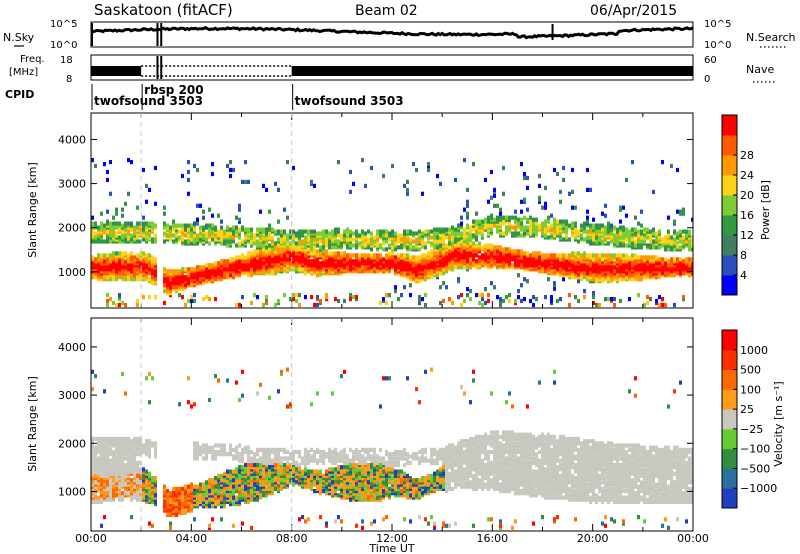 The height and width of the screenshot is (554, 800). What do you see at coordinates (707, 79) in the screenshot?
I see `nave-bottom-tick: 0` at bounding box center [707, 79].